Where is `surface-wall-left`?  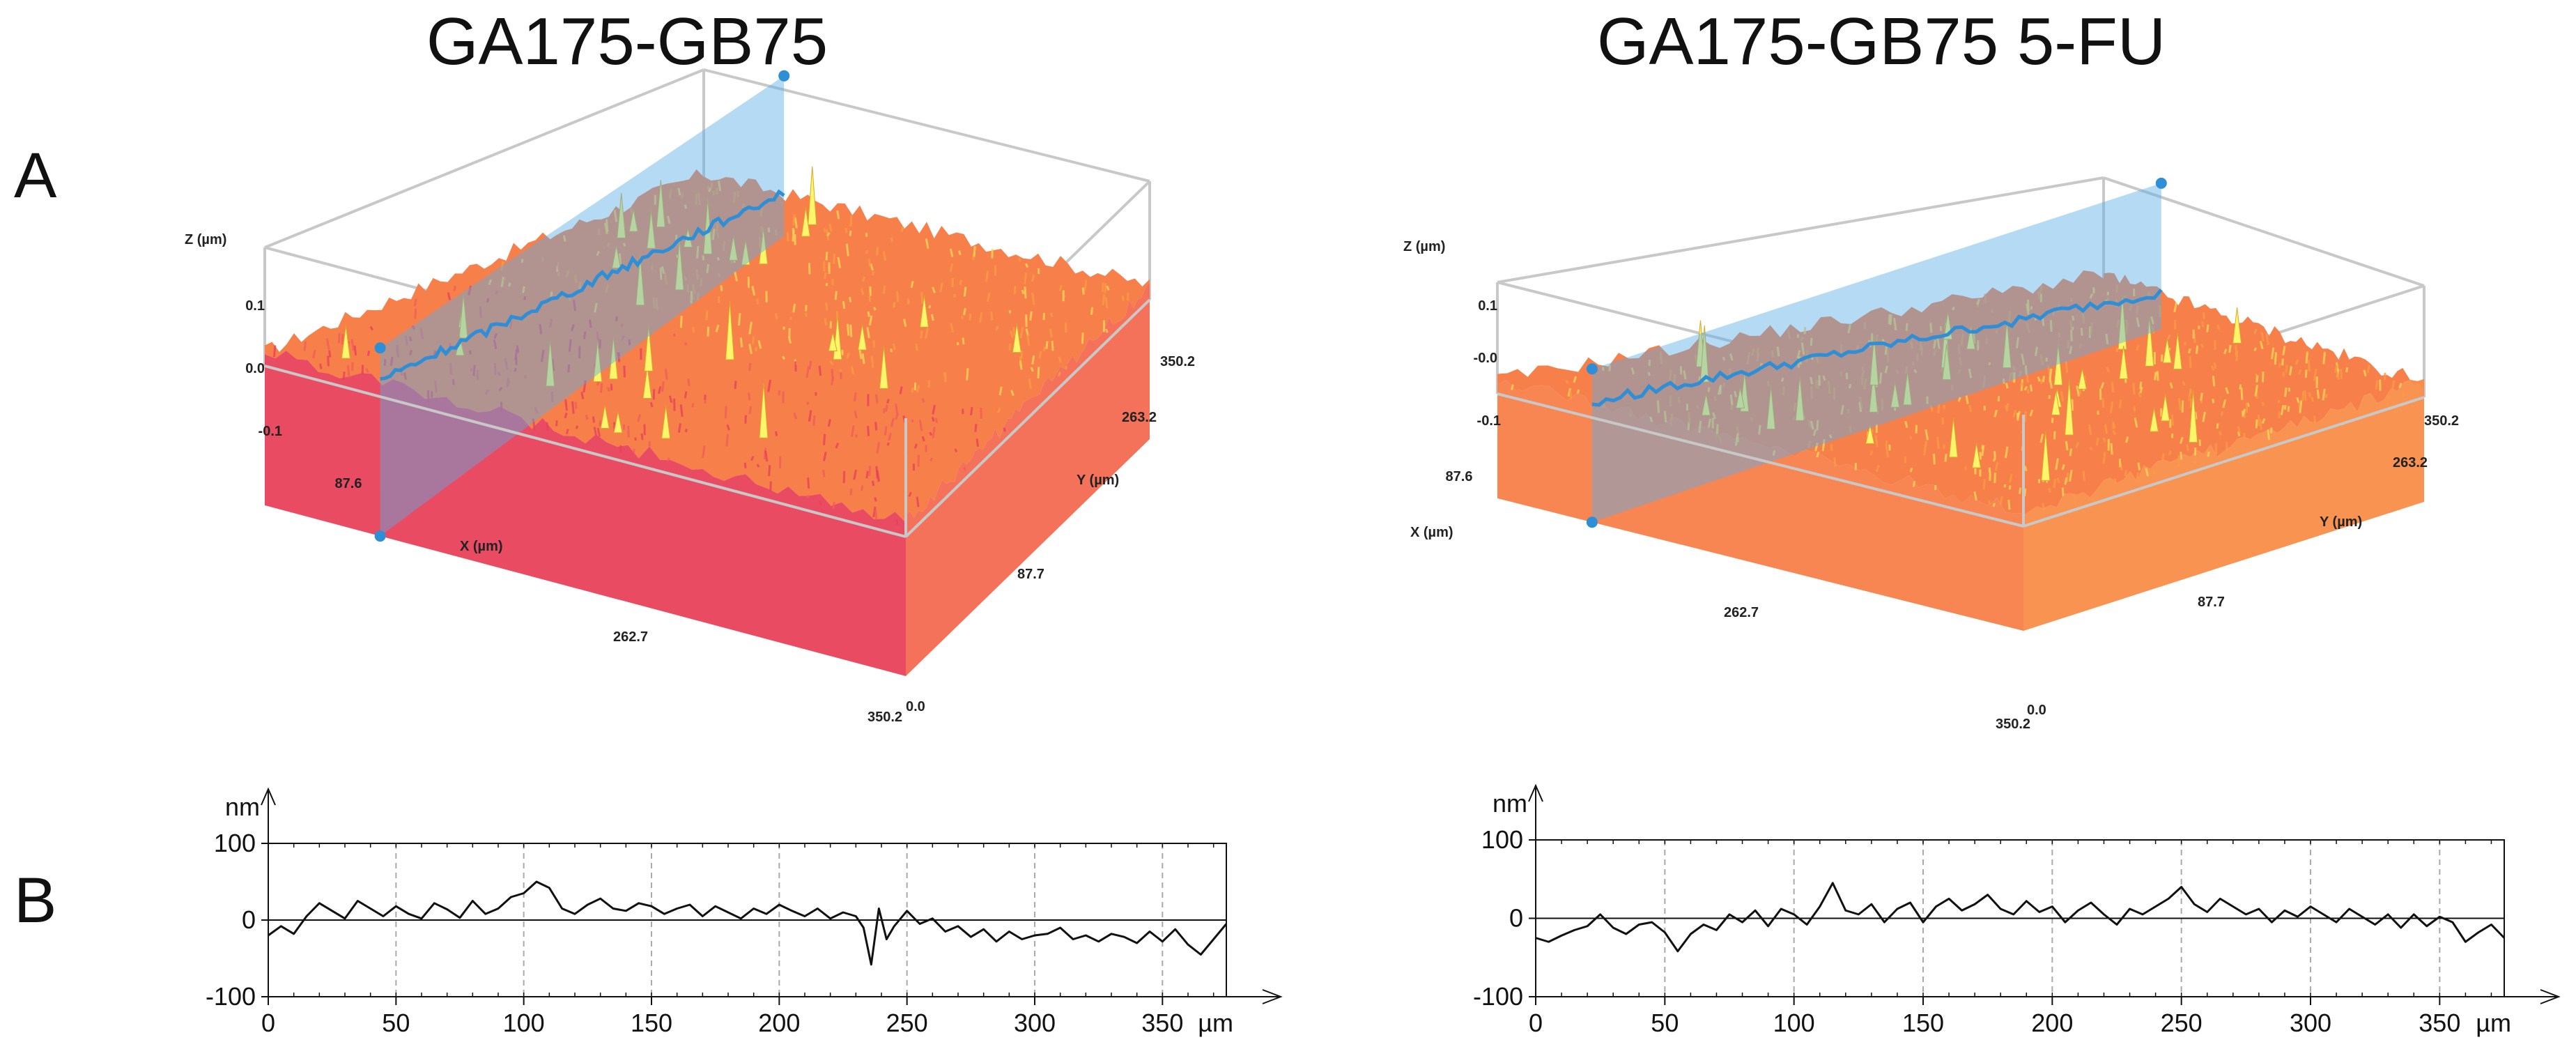 surface-wall-left is located at coordinates (585, 513).